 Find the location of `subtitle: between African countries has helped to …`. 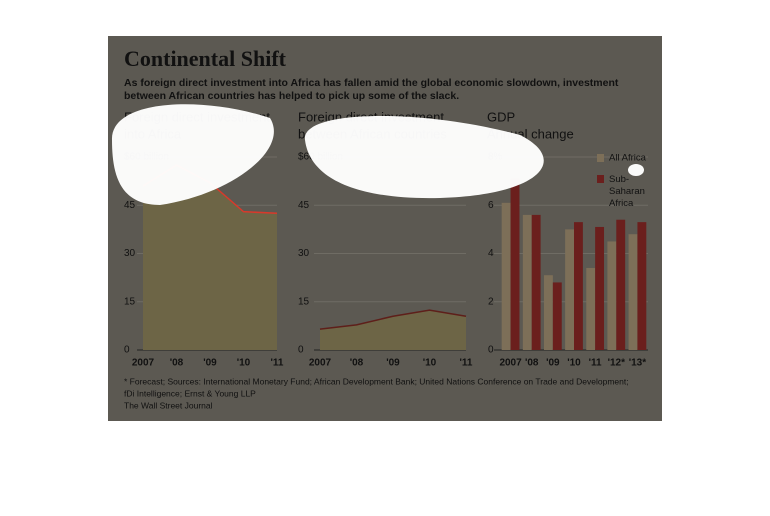

subtitle: between African countries has helped to … is located at coordinates (291, 96).